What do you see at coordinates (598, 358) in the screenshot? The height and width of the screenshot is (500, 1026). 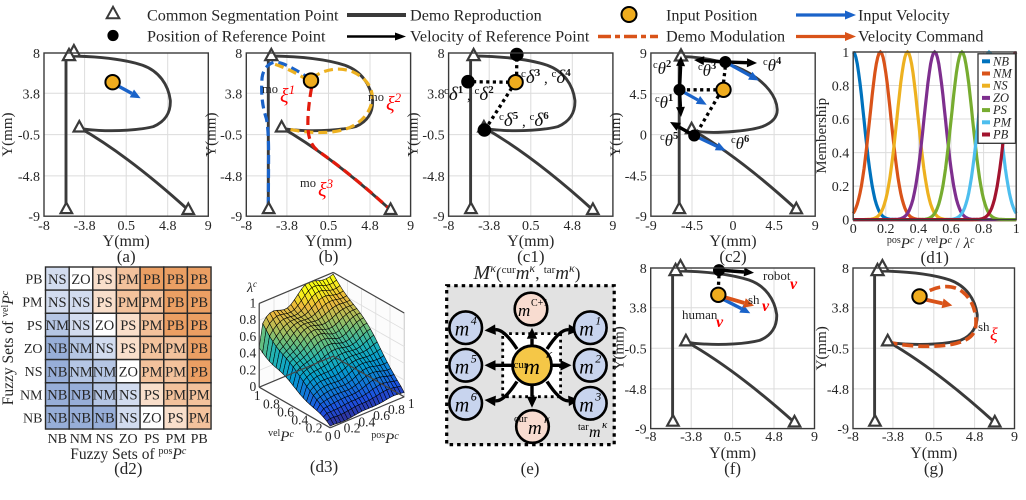 I see `svg-text: 2` at bounding box center [598, 358].